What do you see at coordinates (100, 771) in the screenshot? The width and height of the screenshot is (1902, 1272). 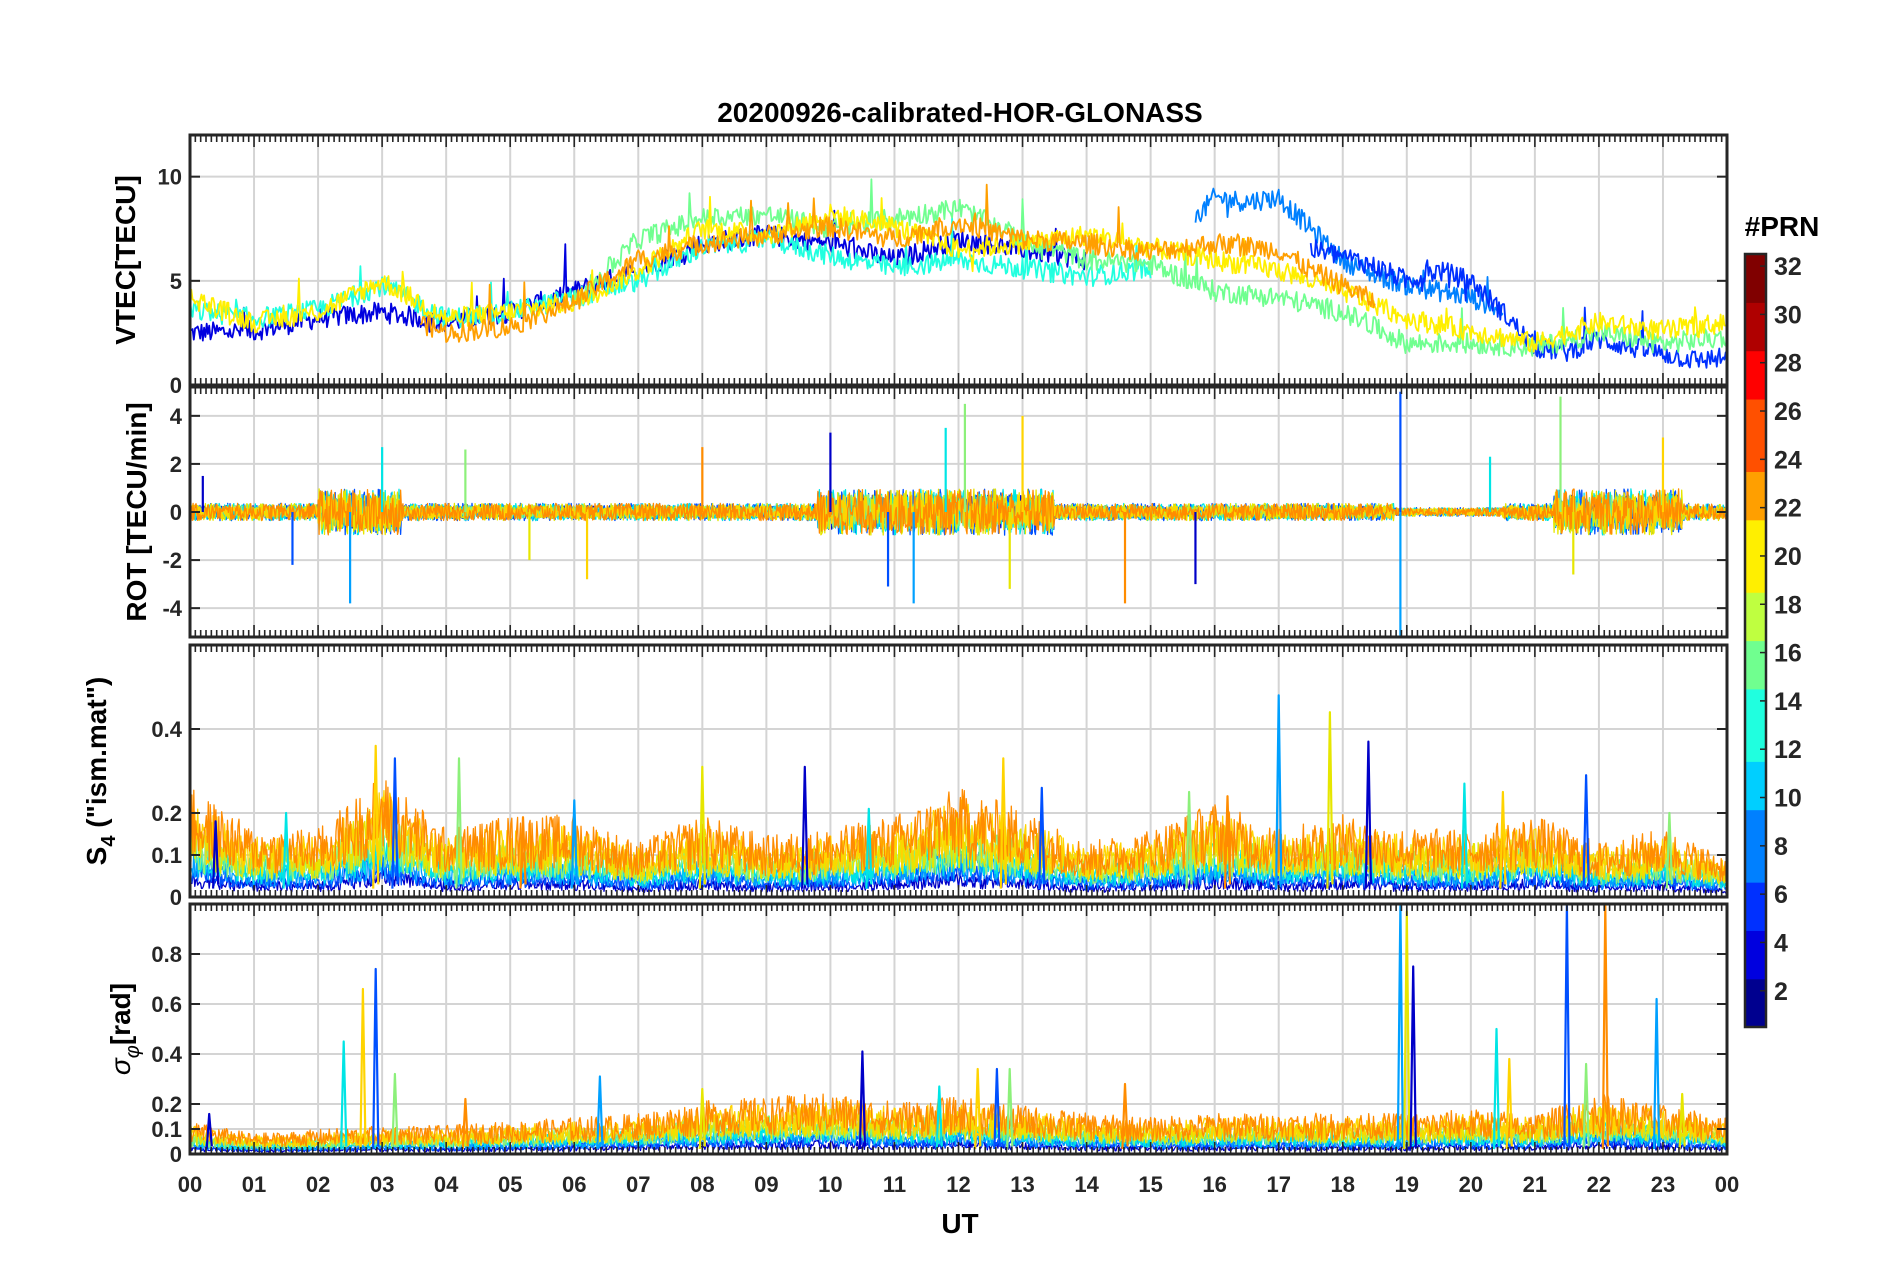 I see `y-axis-label: S4 ("ism.mat")` at bounding box center [100, 771].